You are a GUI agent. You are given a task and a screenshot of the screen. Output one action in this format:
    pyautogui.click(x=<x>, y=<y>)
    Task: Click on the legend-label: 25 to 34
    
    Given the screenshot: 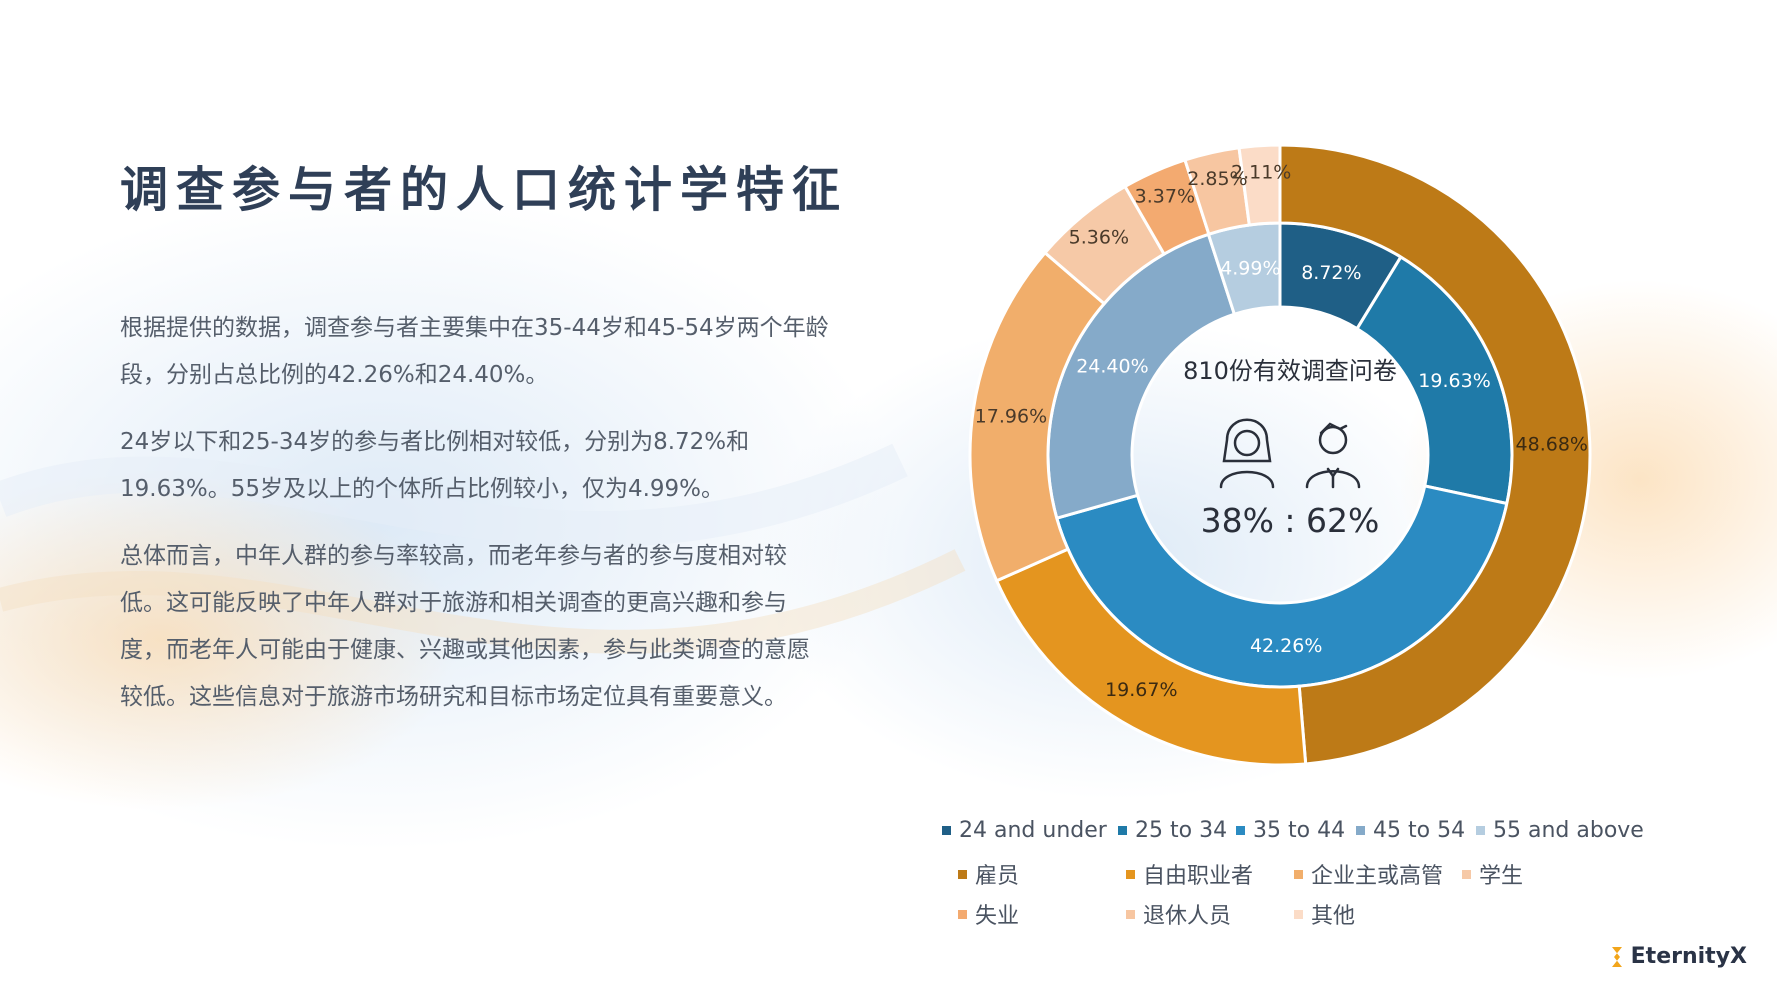 What is the action you would take?
    pyautogui.click(x=1181, y=830)
    